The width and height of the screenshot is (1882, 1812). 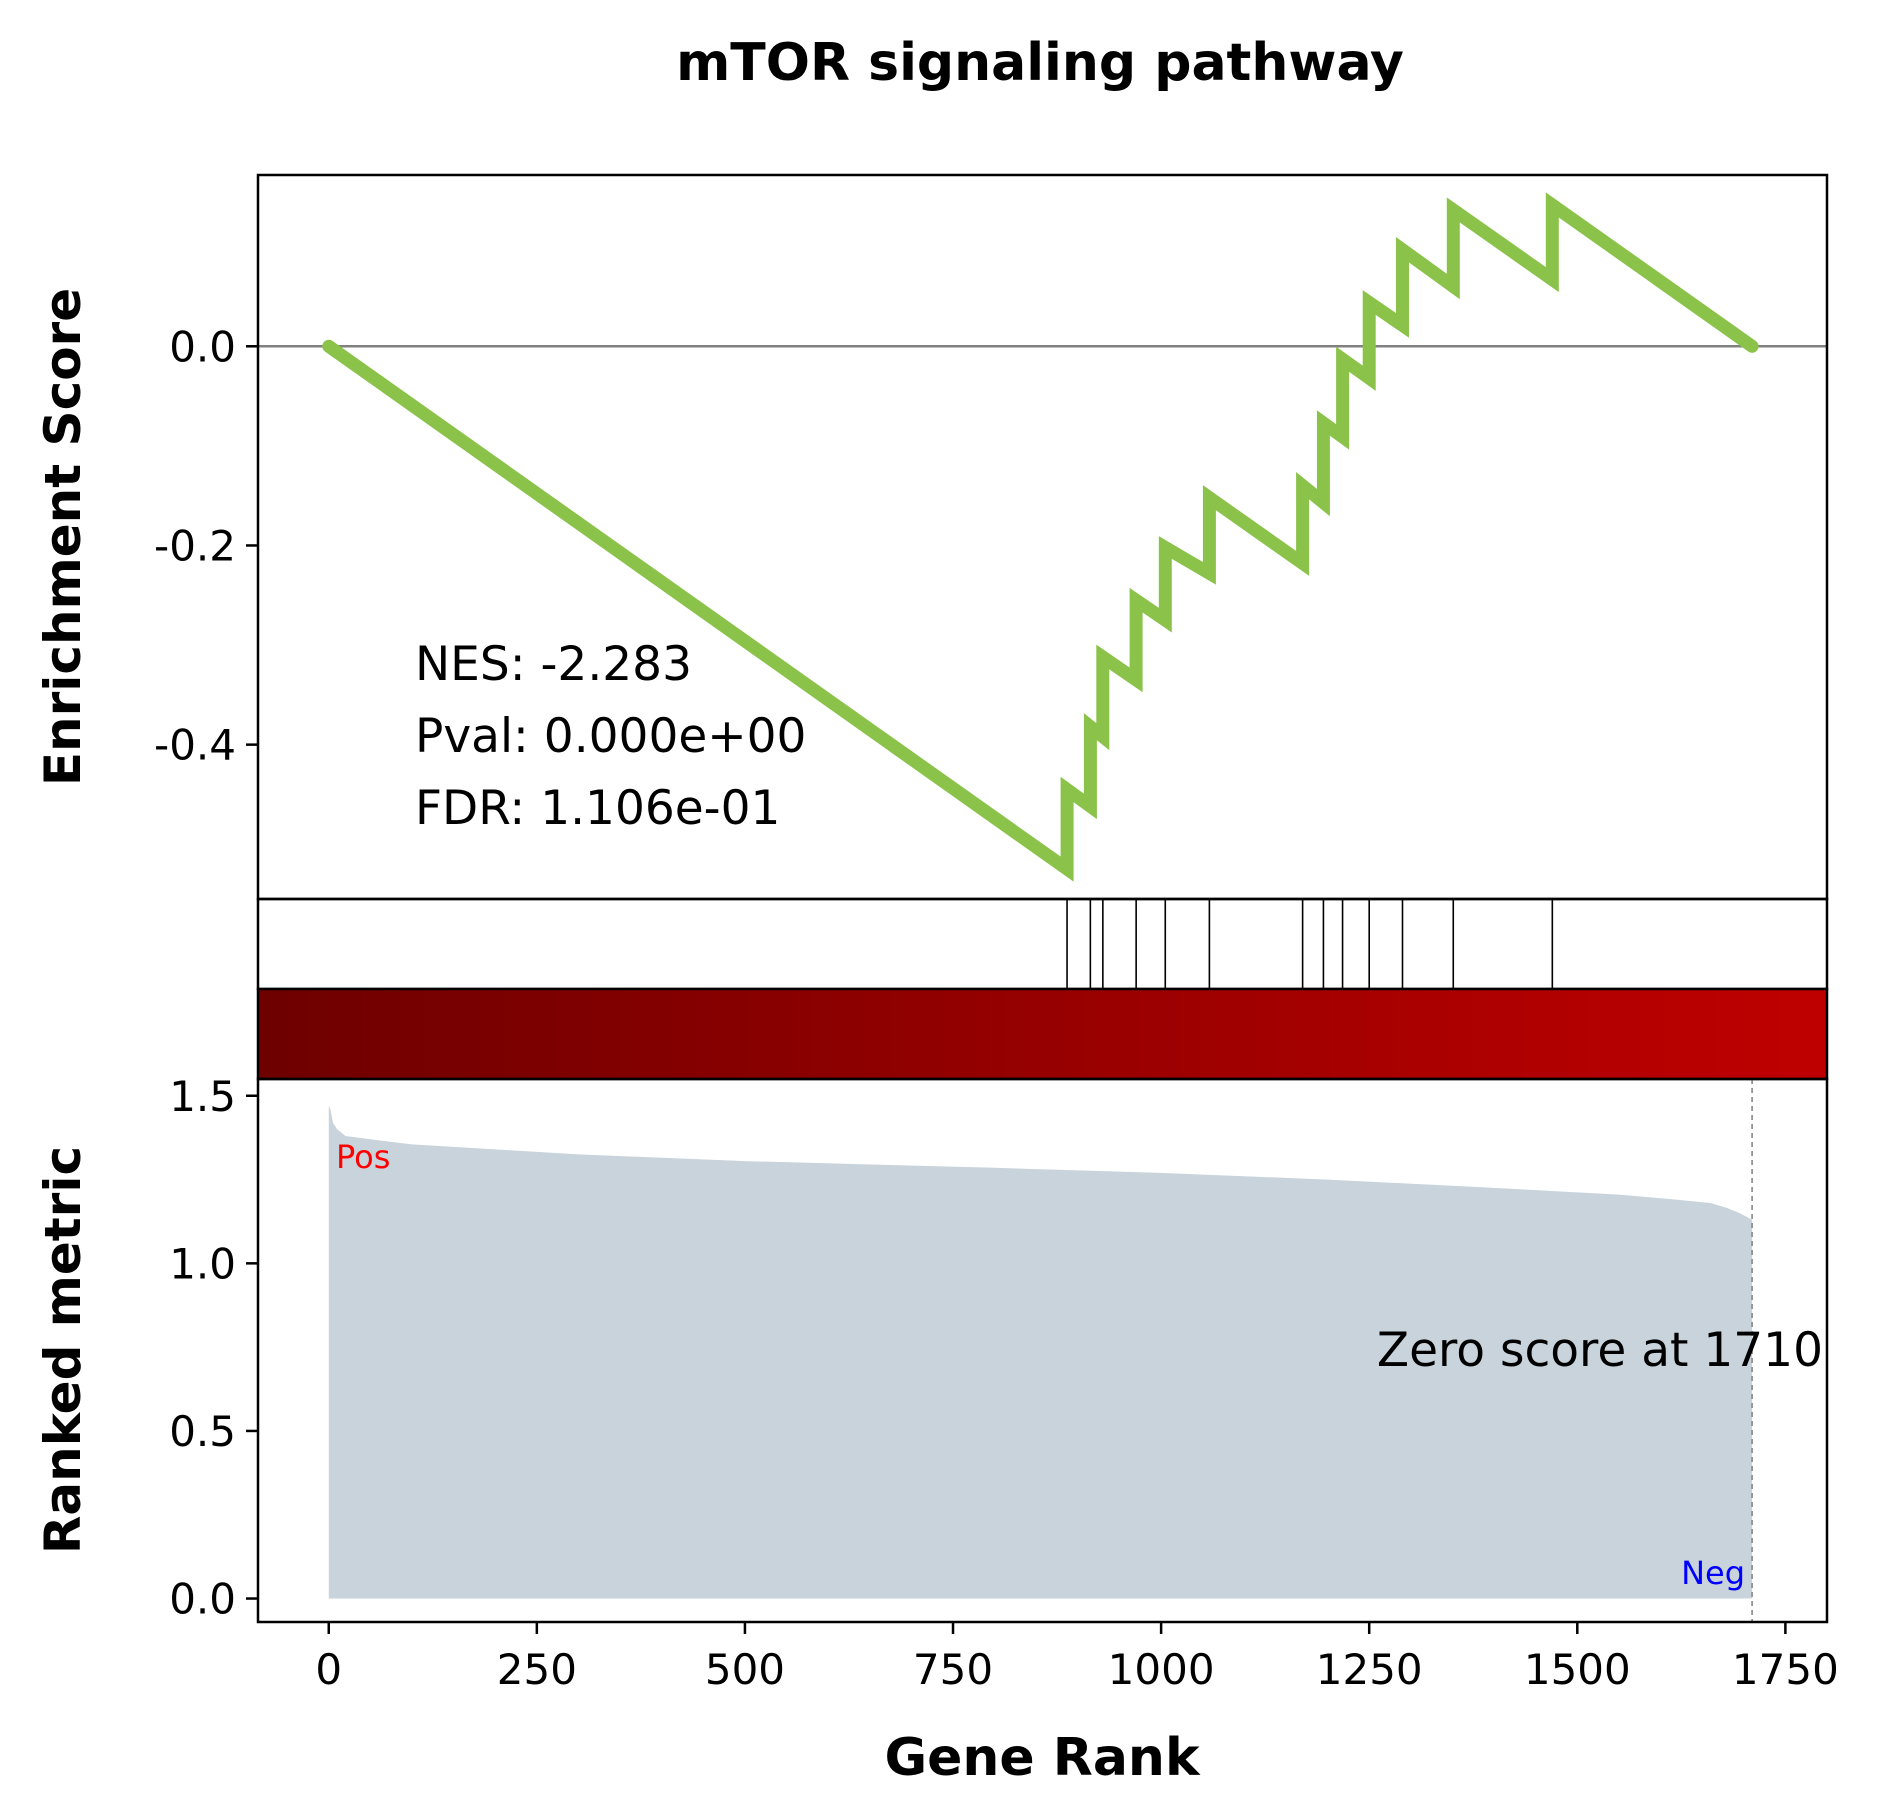 What do you see at coordinates (1785, 1669) in the screenshot?
I see `x-tick-label: 1750` at bounding box center [1785, 1669].